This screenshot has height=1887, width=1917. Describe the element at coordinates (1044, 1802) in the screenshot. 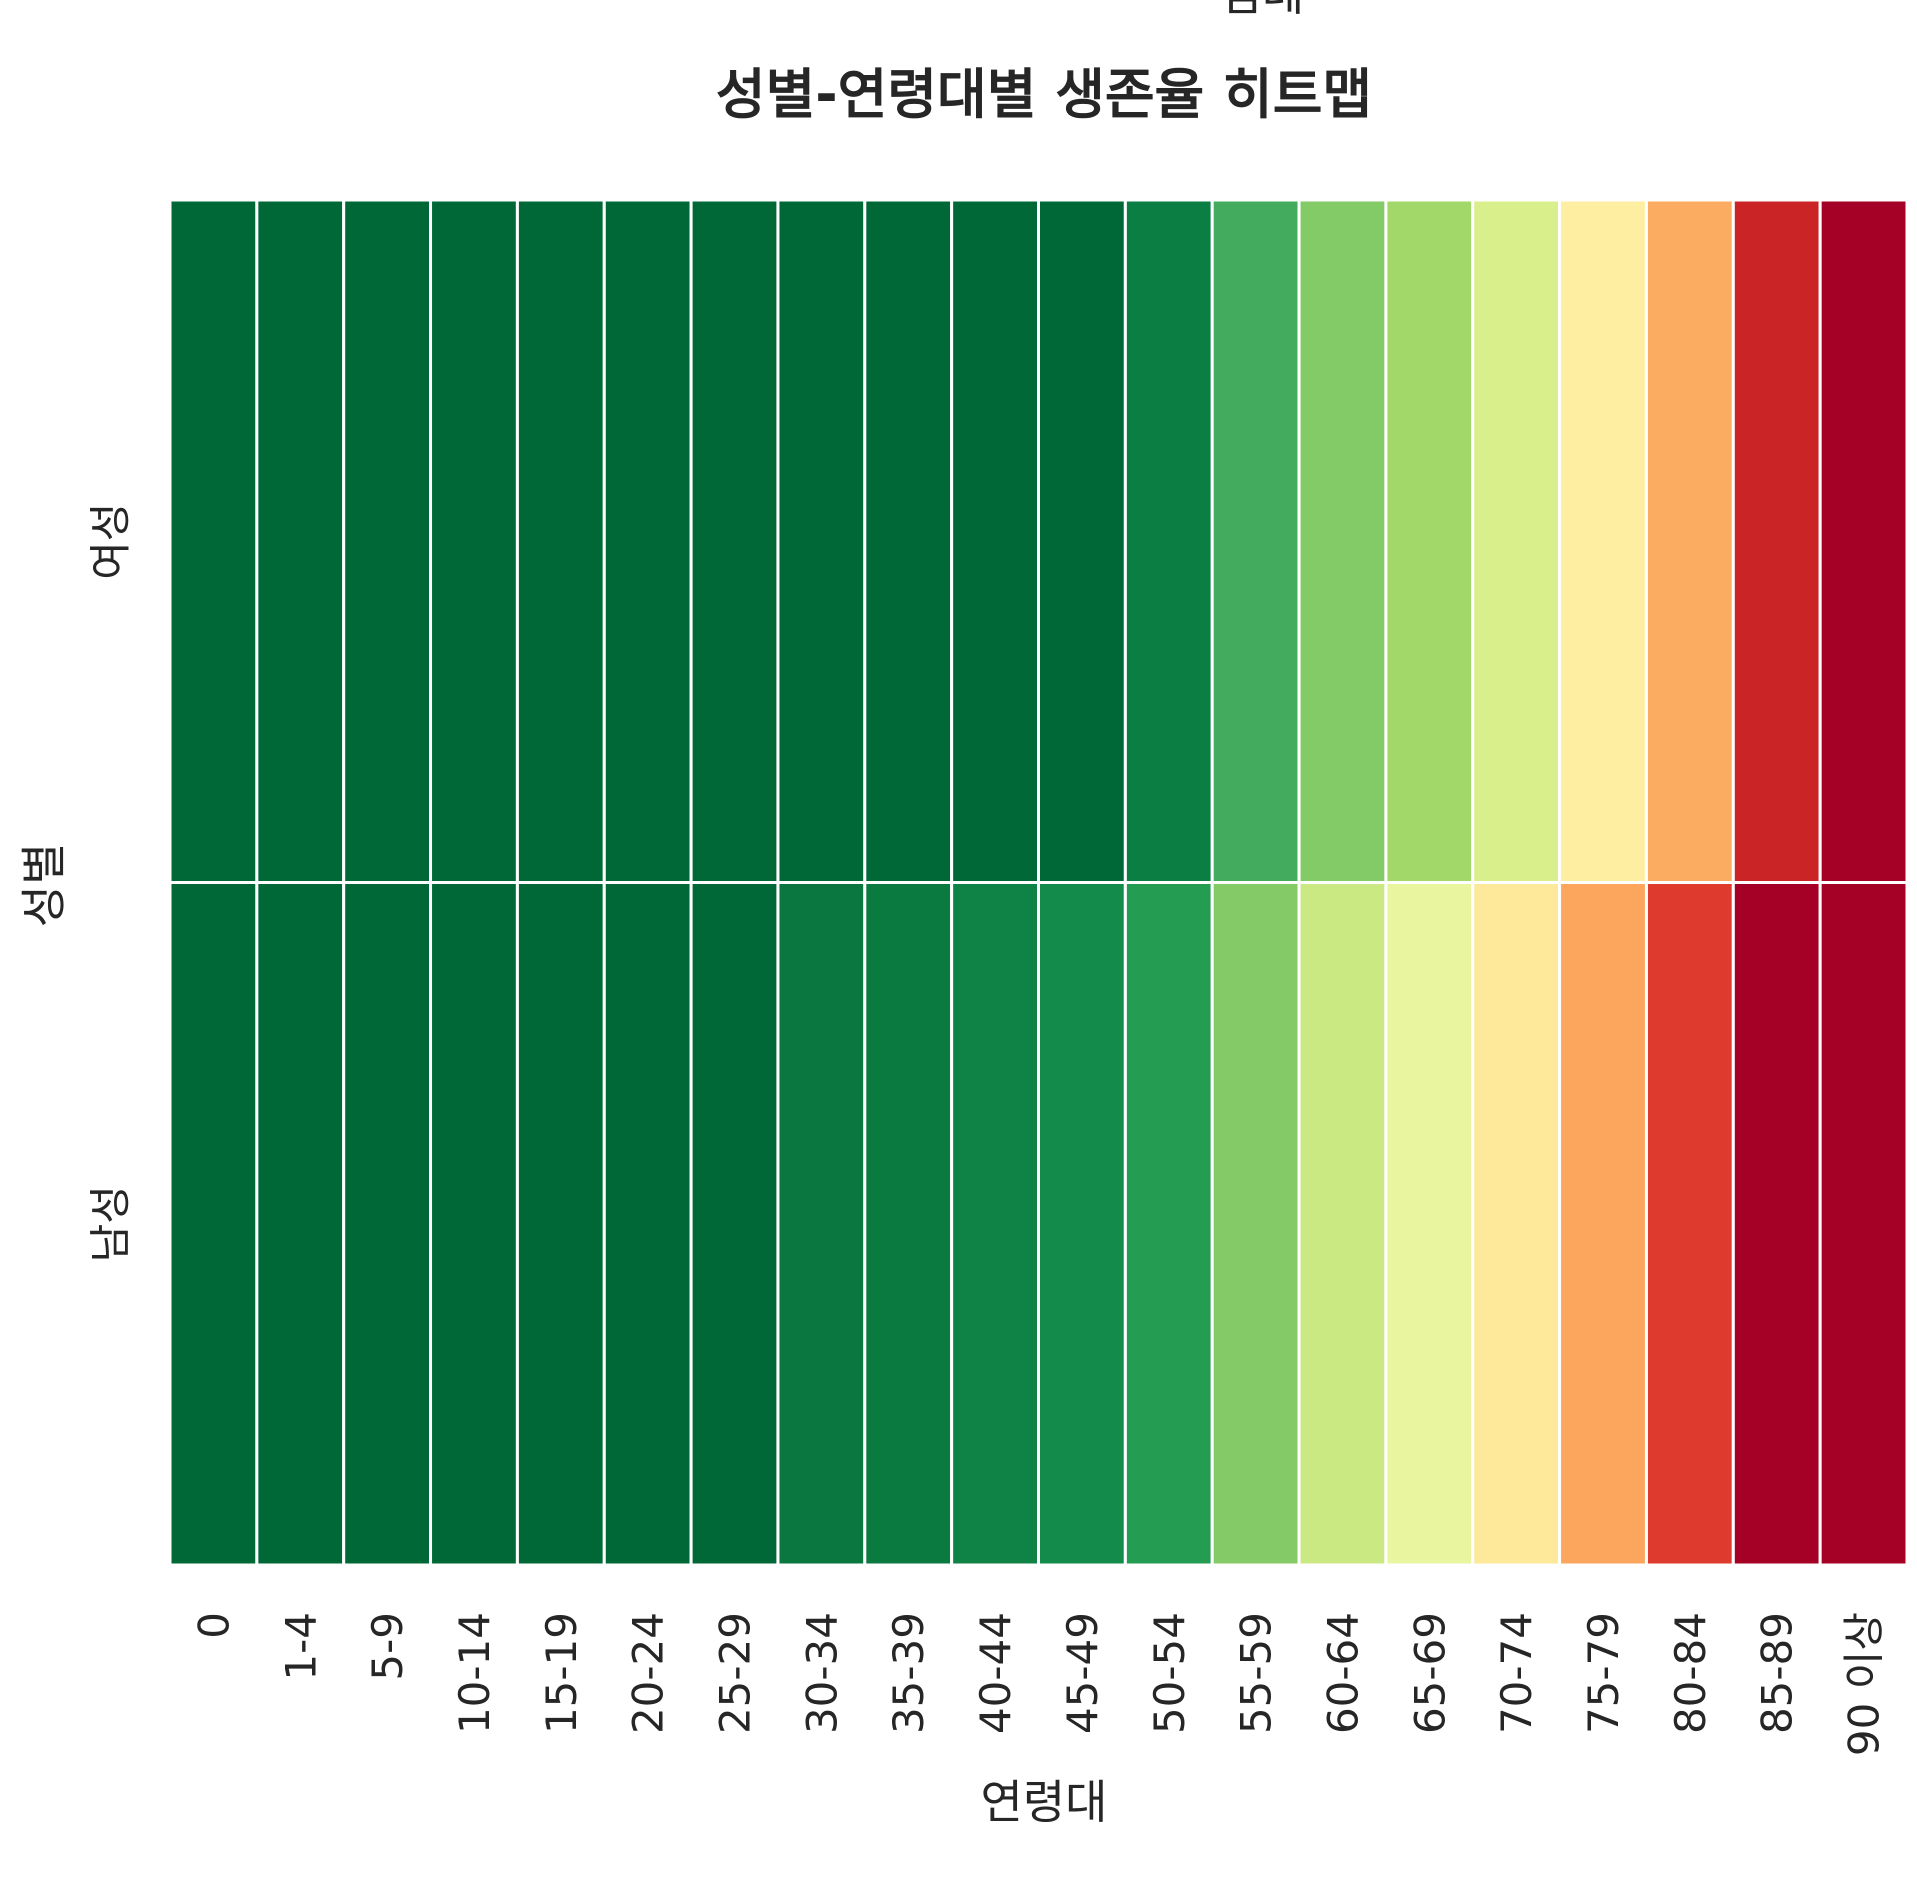

I see `x-axis-label: 연령대` at that location.